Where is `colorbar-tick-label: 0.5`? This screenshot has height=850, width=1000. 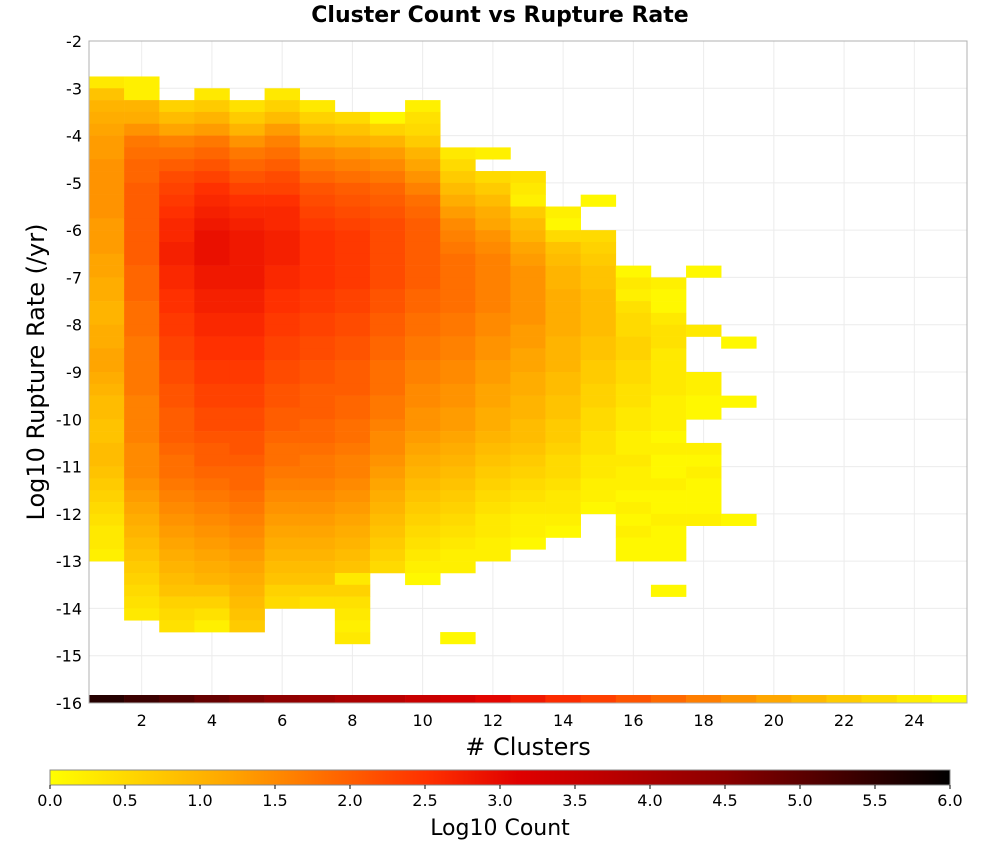 colorbar-tick-label: 0.5 is located at coordinates (124, 800).